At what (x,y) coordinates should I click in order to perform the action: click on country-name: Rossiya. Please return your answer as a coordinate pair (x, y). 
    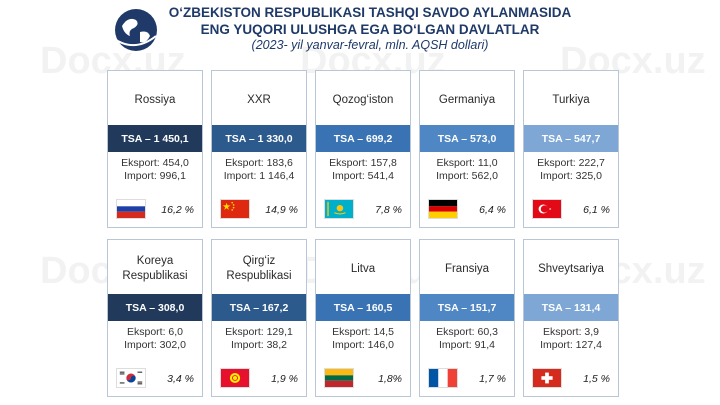
    Looking at the image, I should click on (155, 99).